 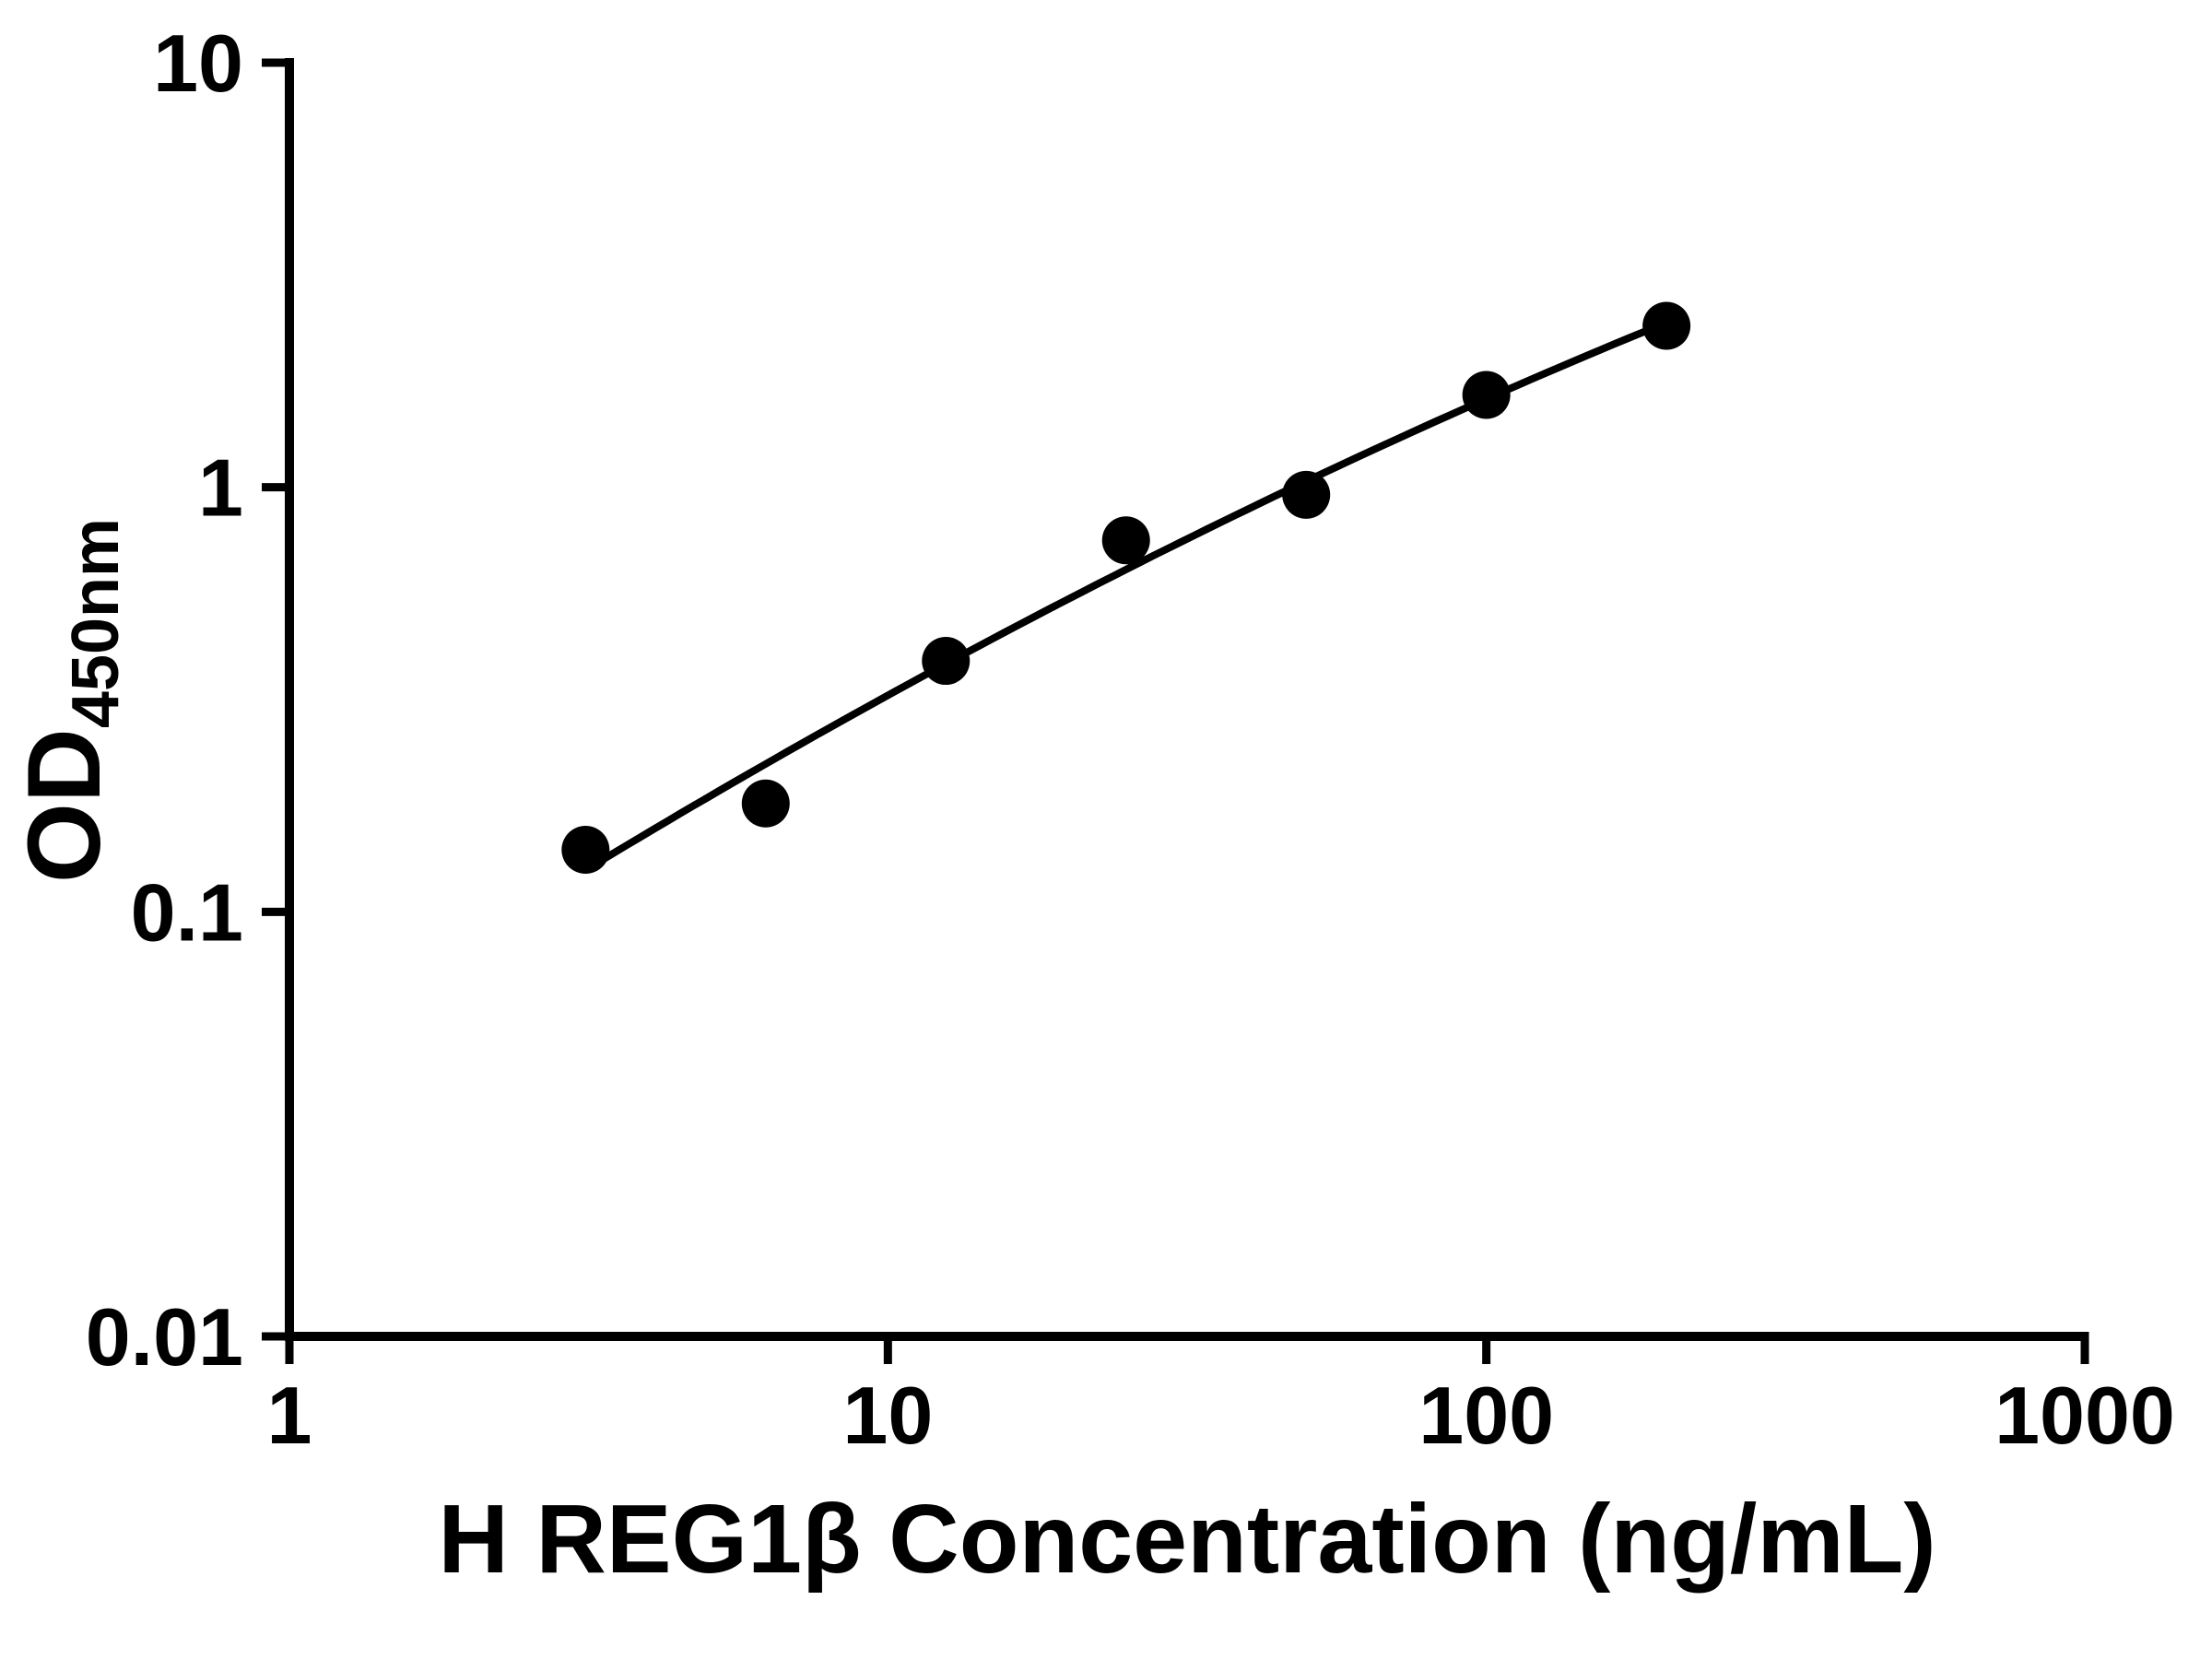 I want to click on y-tick-label: 1, so click(x=220, y=488).